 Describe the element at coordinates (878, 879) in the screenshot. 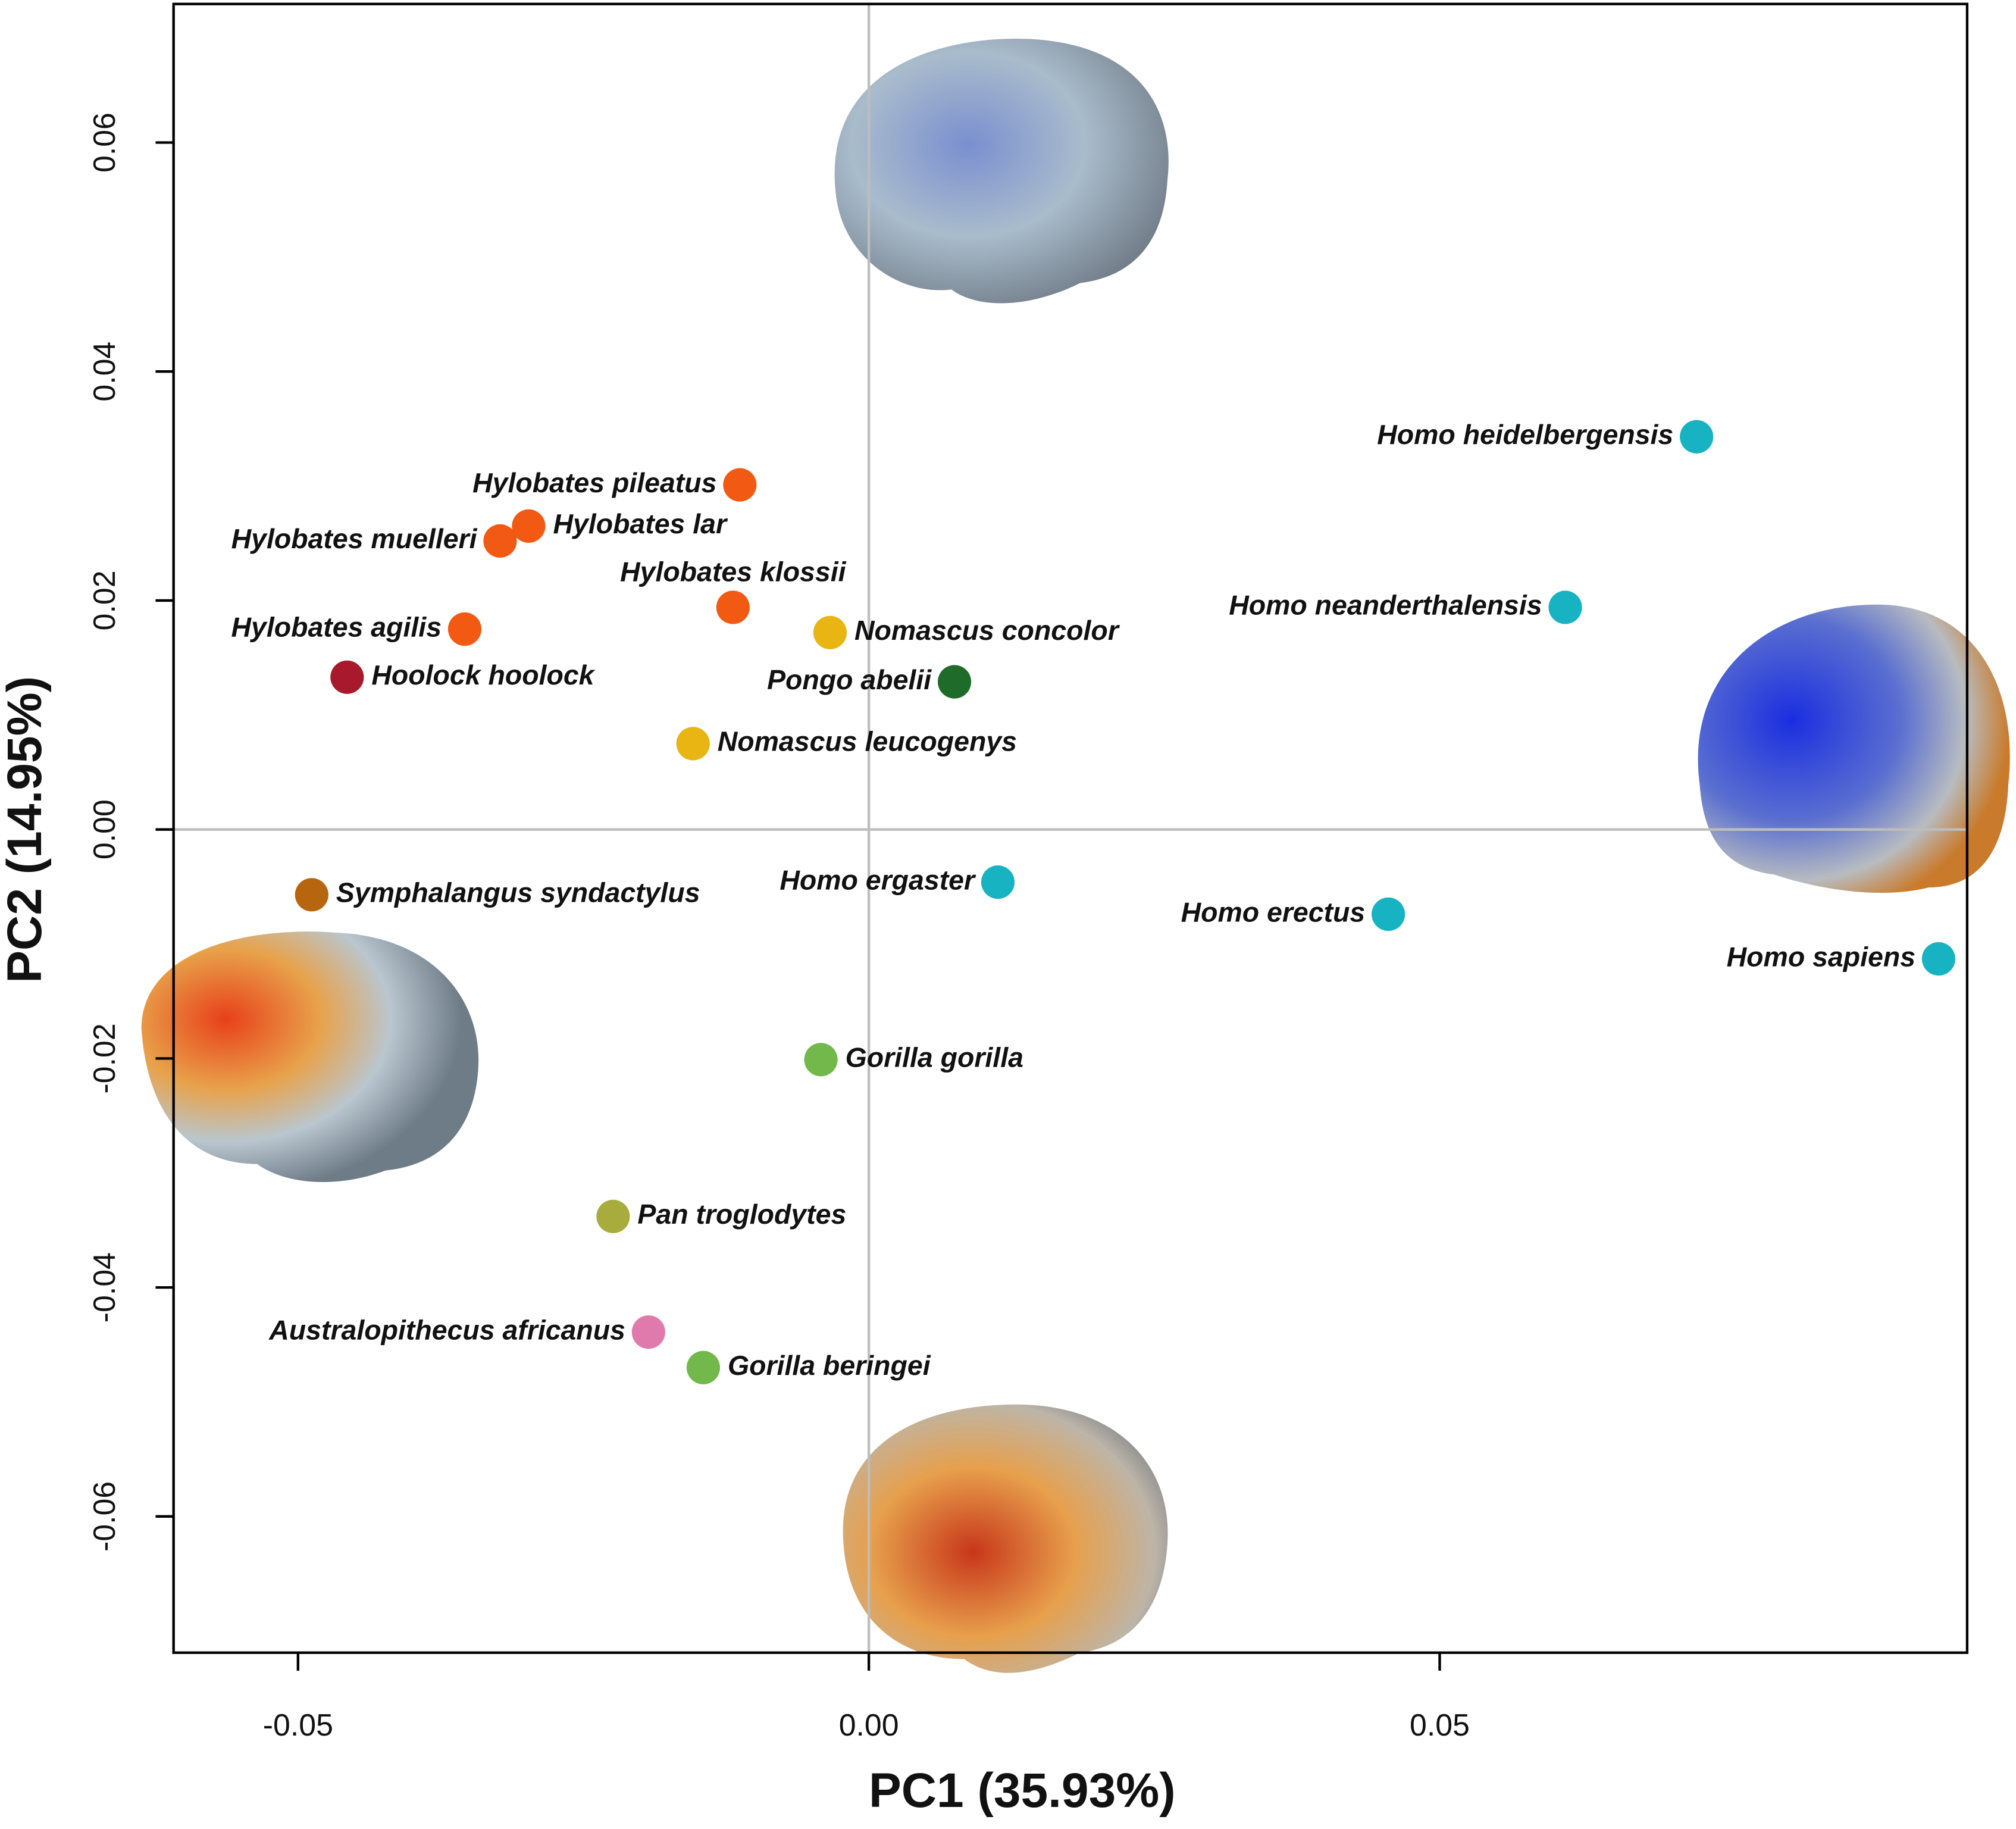

I see `point-label: Homo ergaster` at that location.